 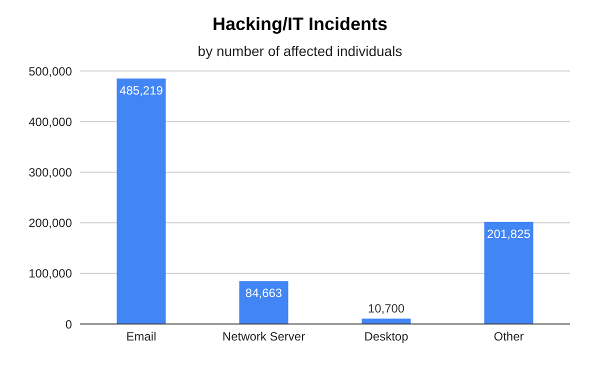 I want to click on x-tick-label: Other, so click(x=509, y=337).